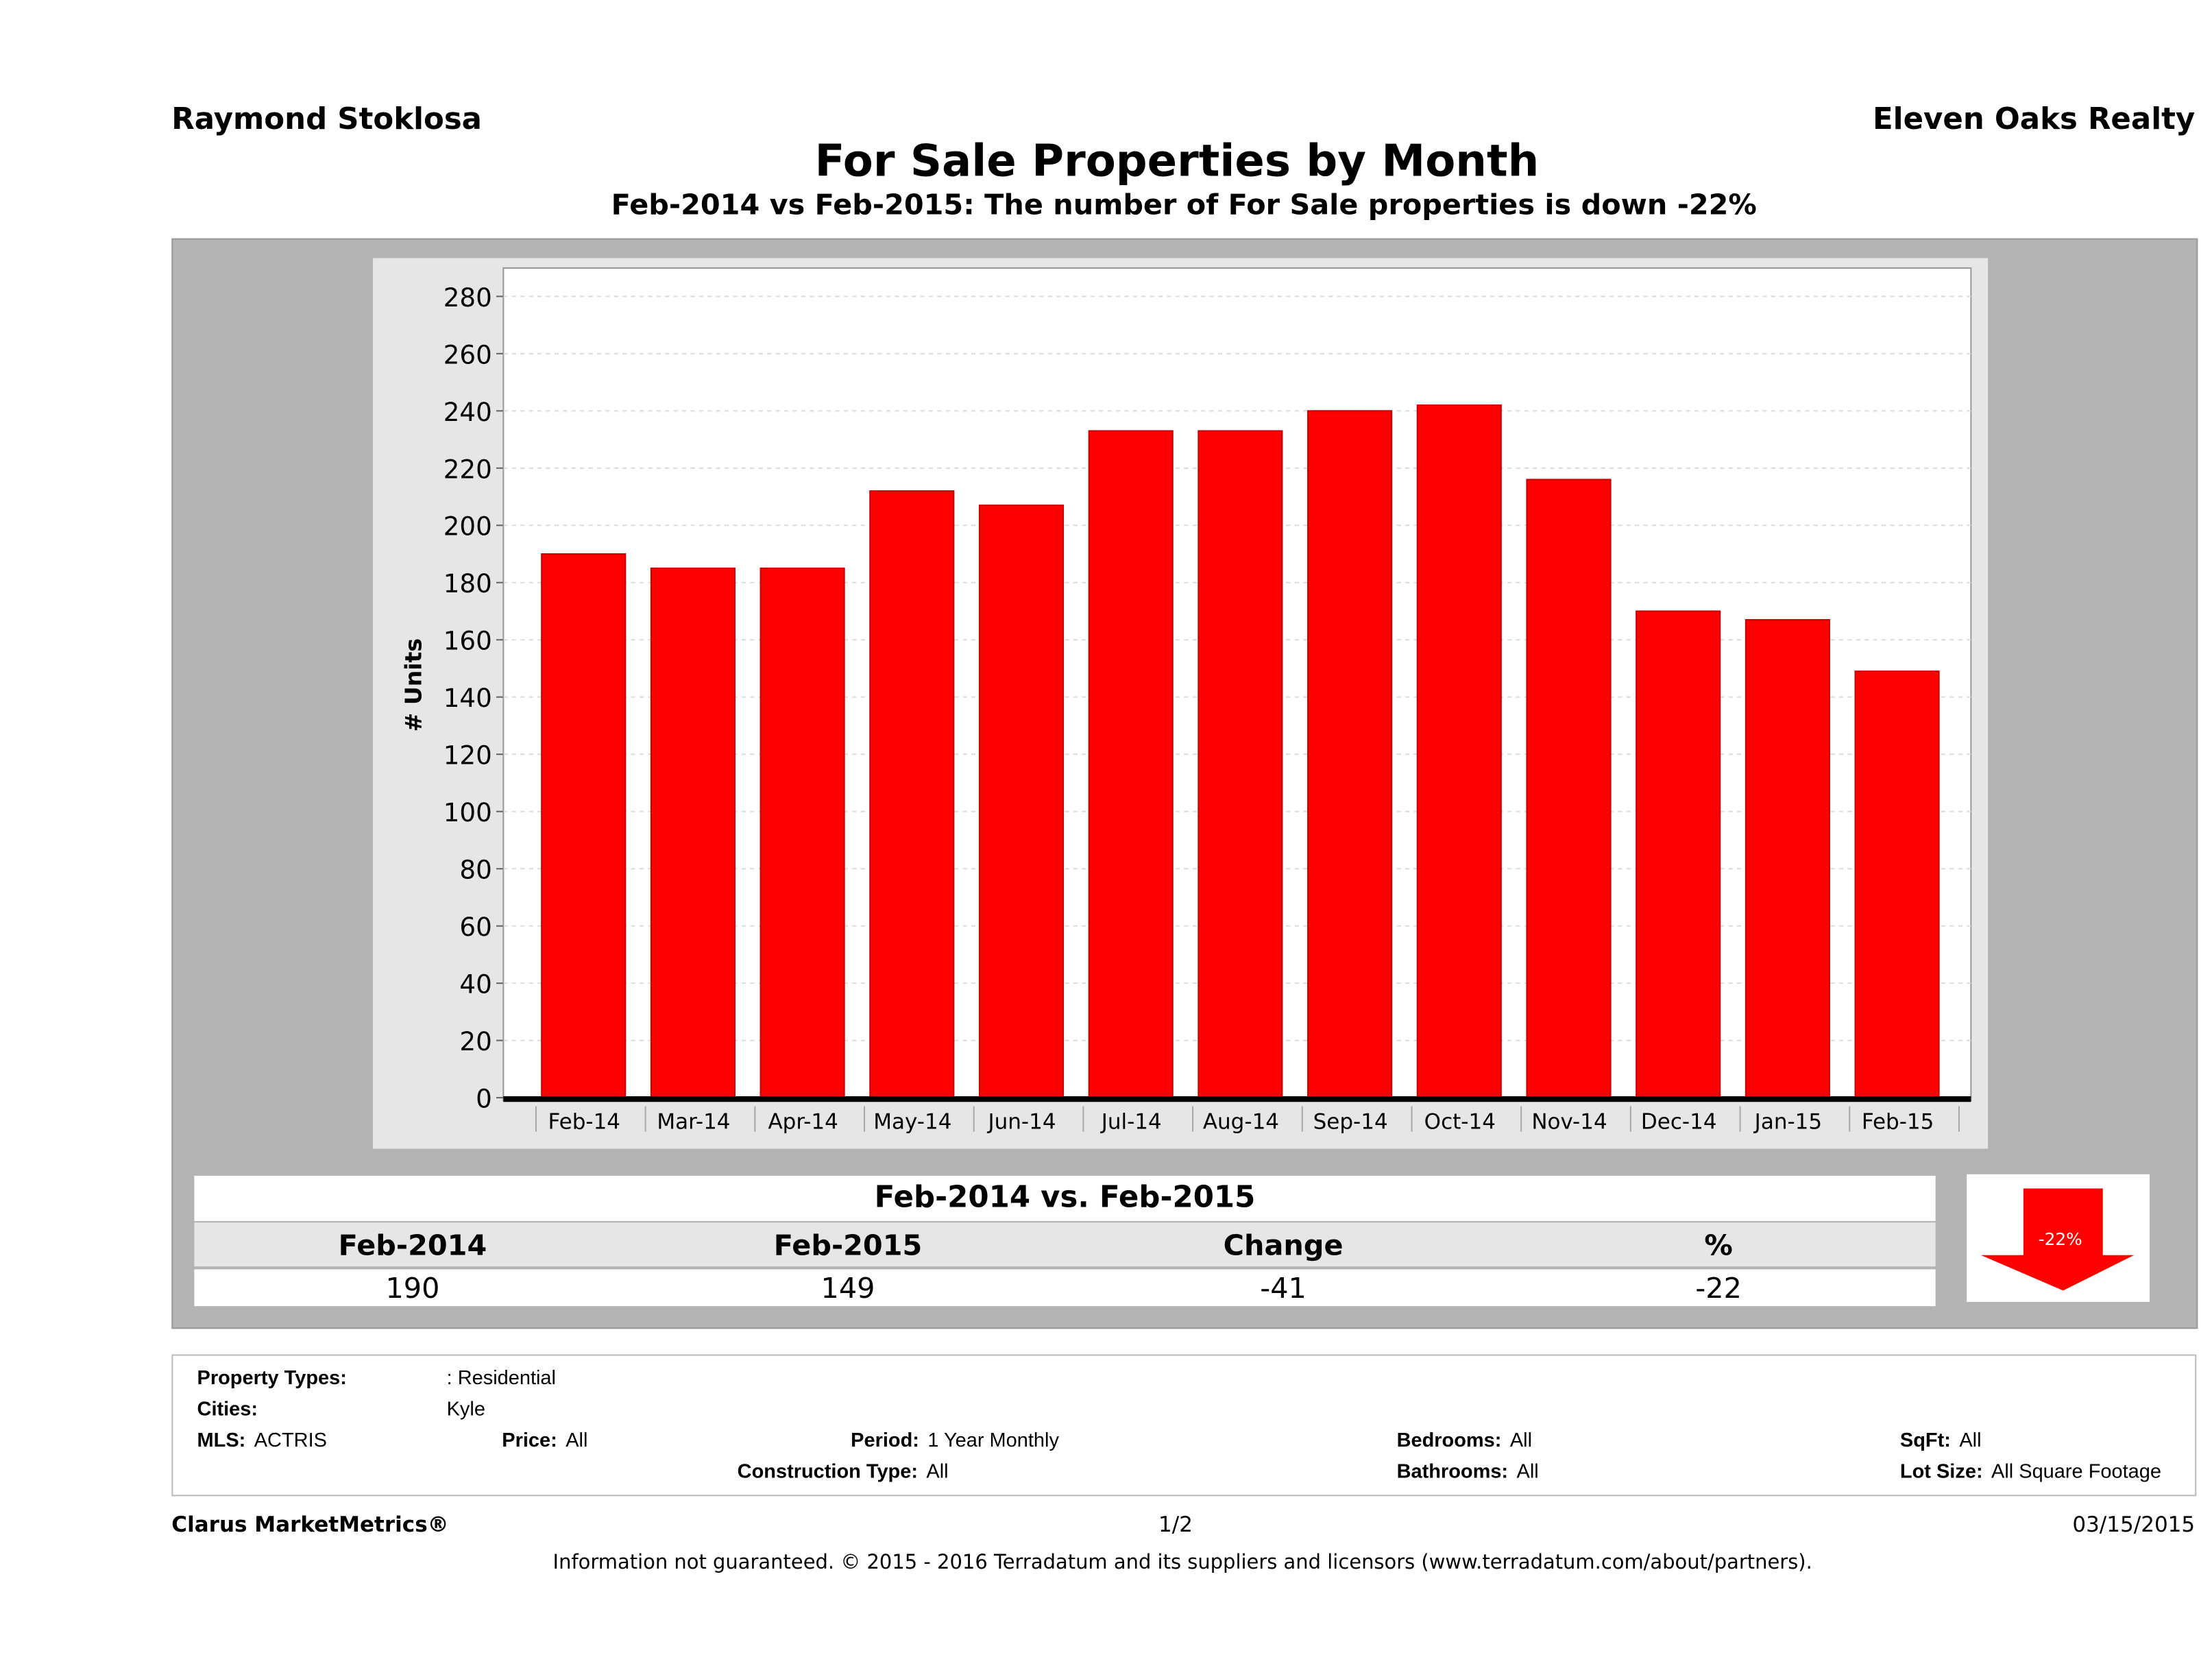  What do you see at coordinates (1283, 1287) in the screenshot?
I see `summary-value: -41` at bounding box center [1283, 1287].